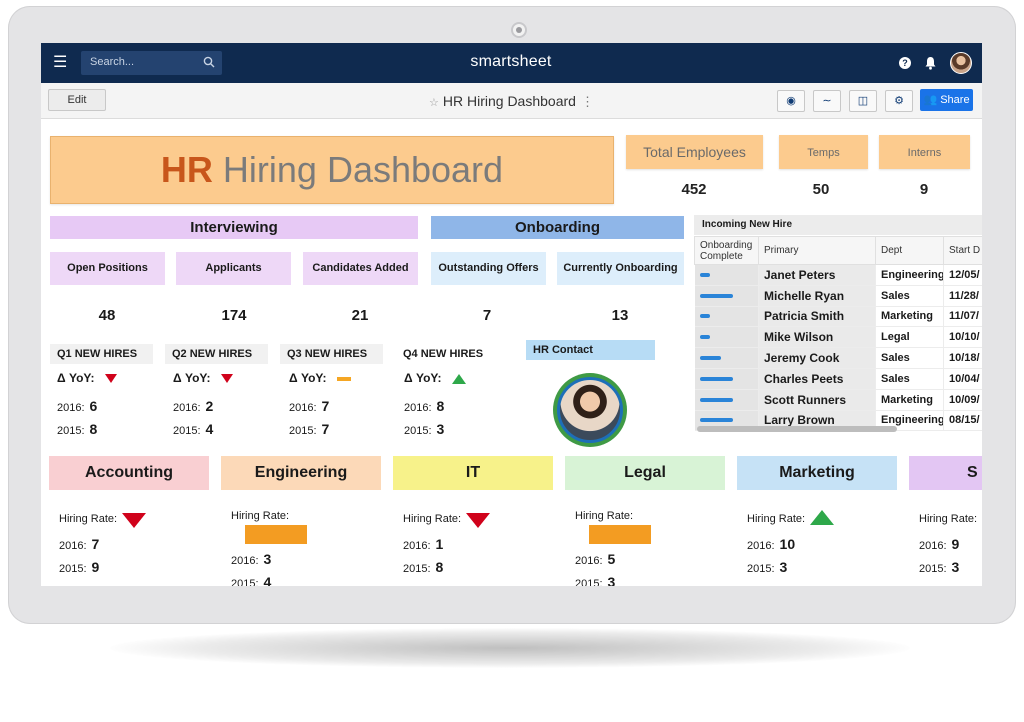 The height and width of the screenshot is (722, 1024). Describe the element at coordinates (424, 429) in the screenshot. I see `q4-2015: 2015: 3` at that location.